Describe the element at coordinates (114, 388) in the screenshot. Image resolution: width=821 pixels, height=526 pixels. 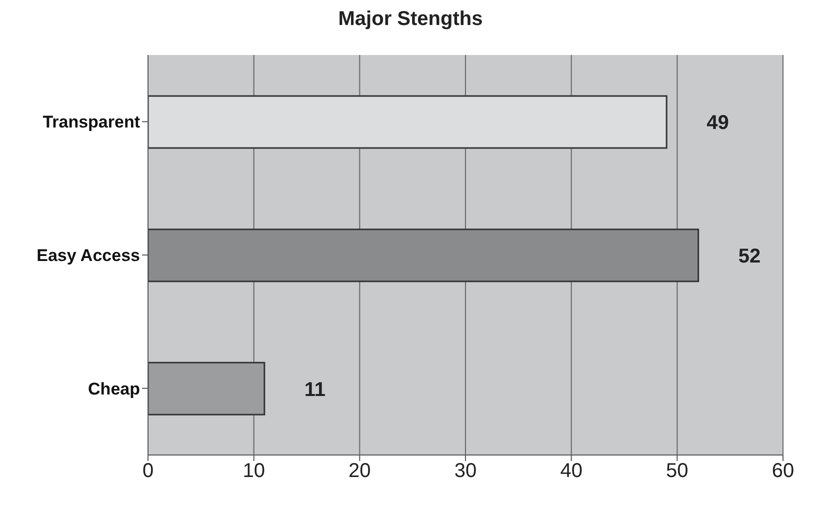
I see `y-tick-label: Cheap` at that location.